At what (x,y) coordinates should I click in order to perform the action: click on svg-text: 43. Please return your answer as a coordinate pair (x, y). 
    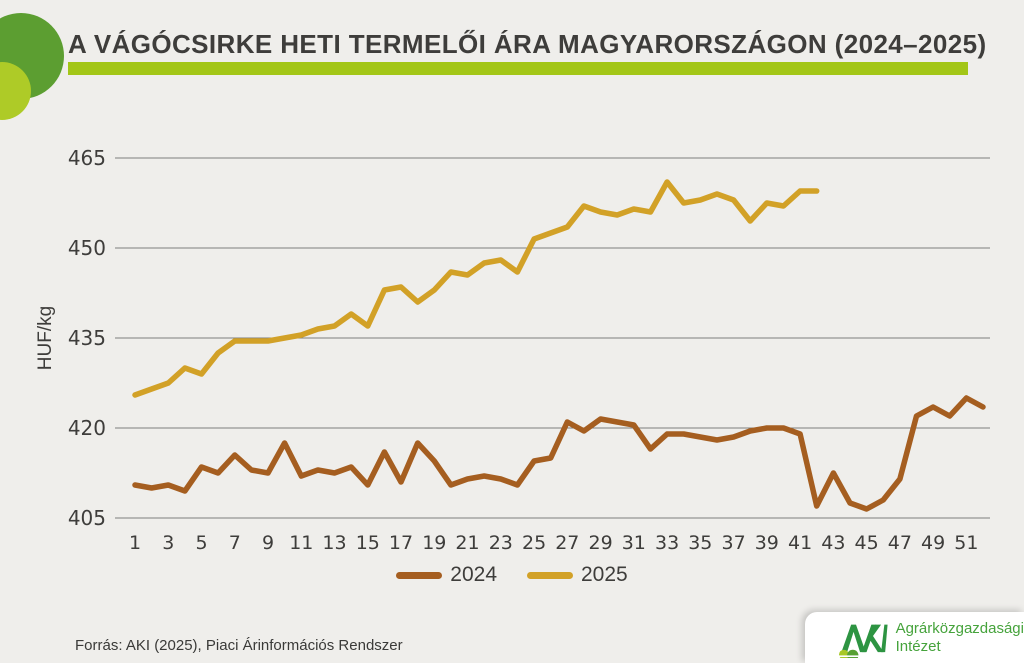
    Looking at the image, I should click on (833, 543).